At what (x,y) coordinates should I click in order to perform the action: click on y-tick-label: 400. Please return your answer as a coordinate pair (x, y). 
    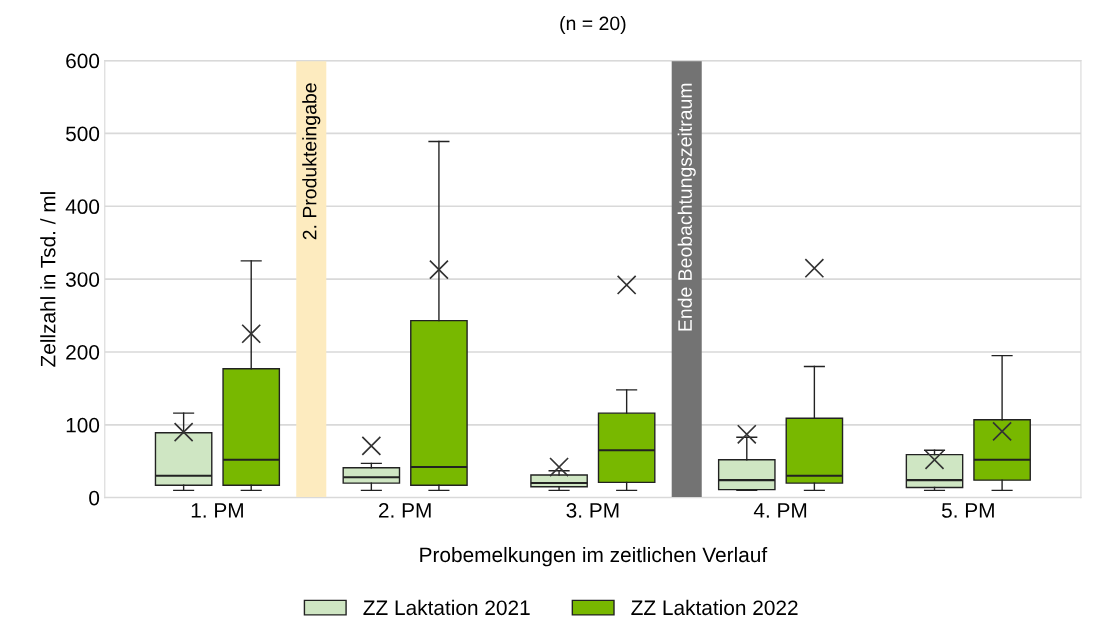
    Looking at the image, I should click on (82, 207).